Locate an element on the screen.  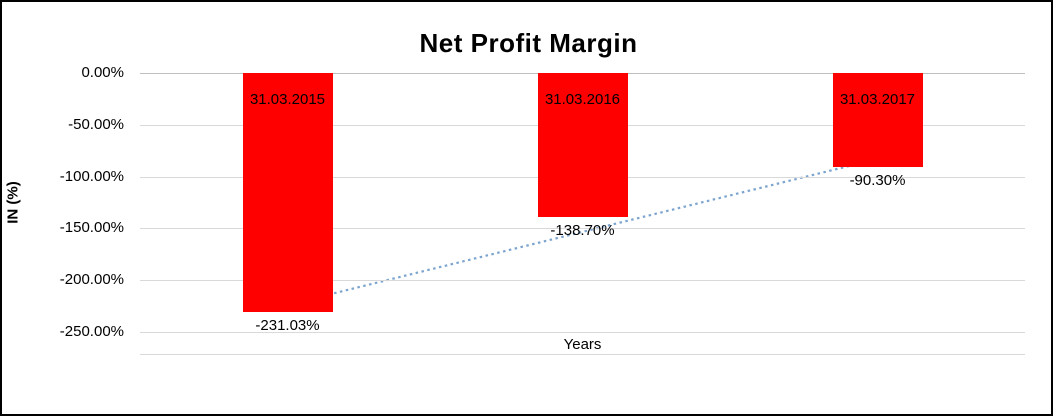
data-label: -90.30% is located at coordinates (877, 180).